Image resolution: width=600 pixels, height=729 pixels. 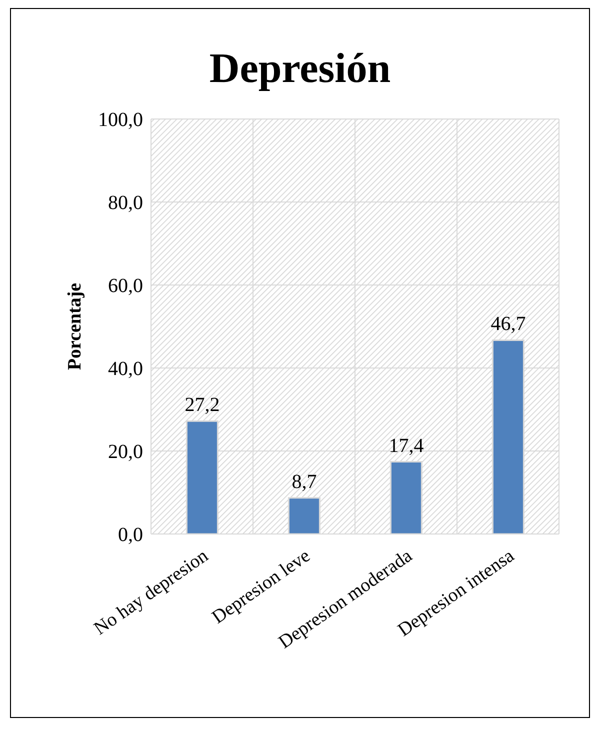 What do you see at coordinates (130, 535) in the screenshot?
I see `y-tick-label: 0,0` at bounding box center [130, 535].